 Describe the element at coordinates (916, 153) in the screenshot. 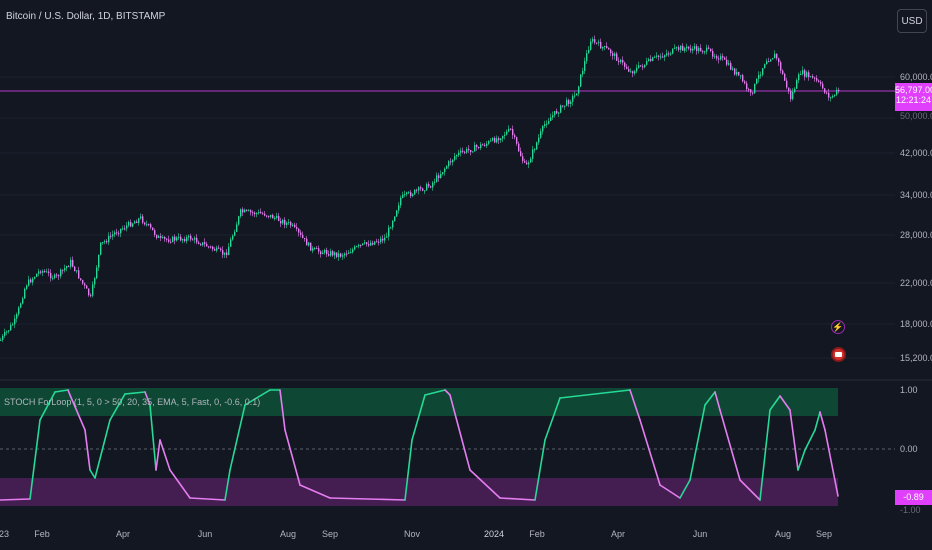

I see `price-axis-label: 42,000.00` at that location.